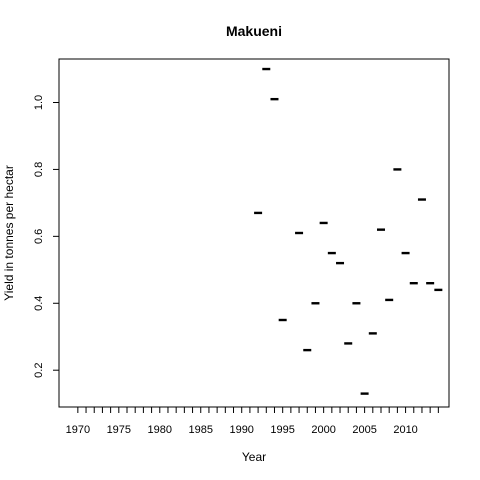  I want to click on x-tick-label: 1990, so click(241, 430).